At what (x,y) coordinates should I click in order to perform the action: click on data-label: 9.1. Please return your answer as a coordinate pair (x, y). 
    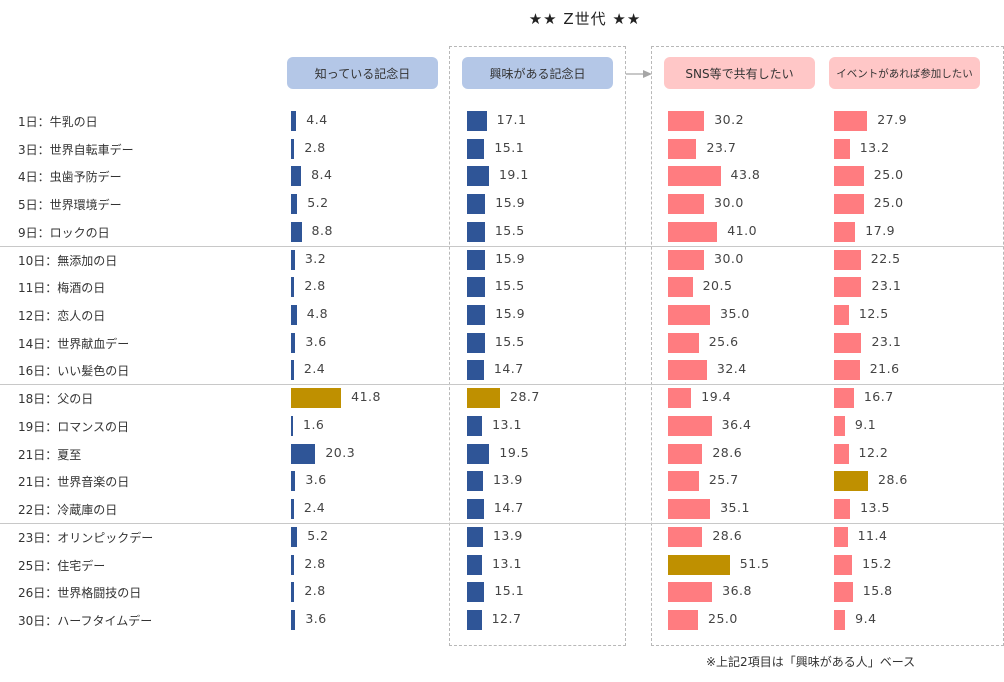
    Looking at the image, I should click on (865, 424).